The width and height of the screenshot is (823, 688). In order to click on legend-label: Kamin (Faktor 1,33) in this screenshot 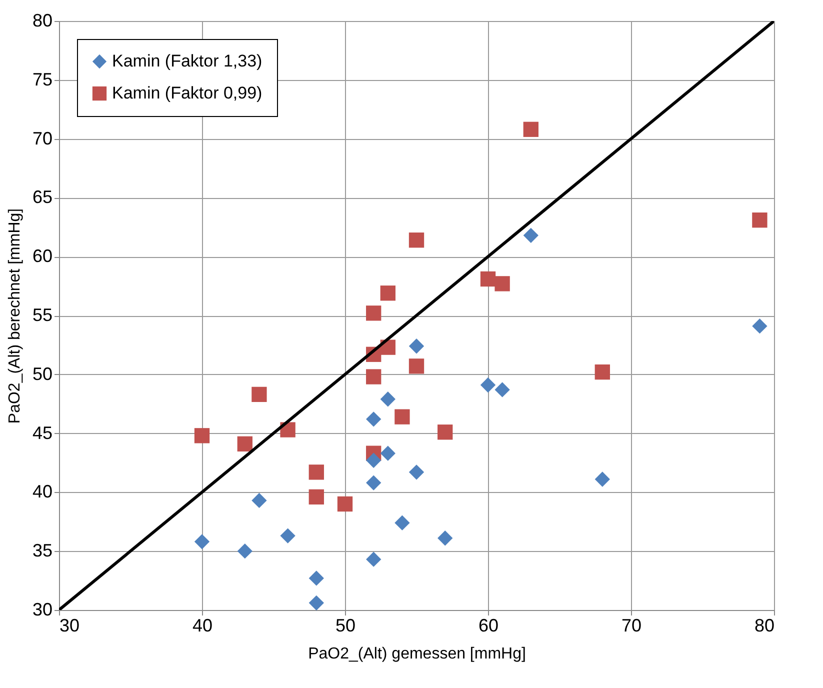, I will do `click(187, 61)`.